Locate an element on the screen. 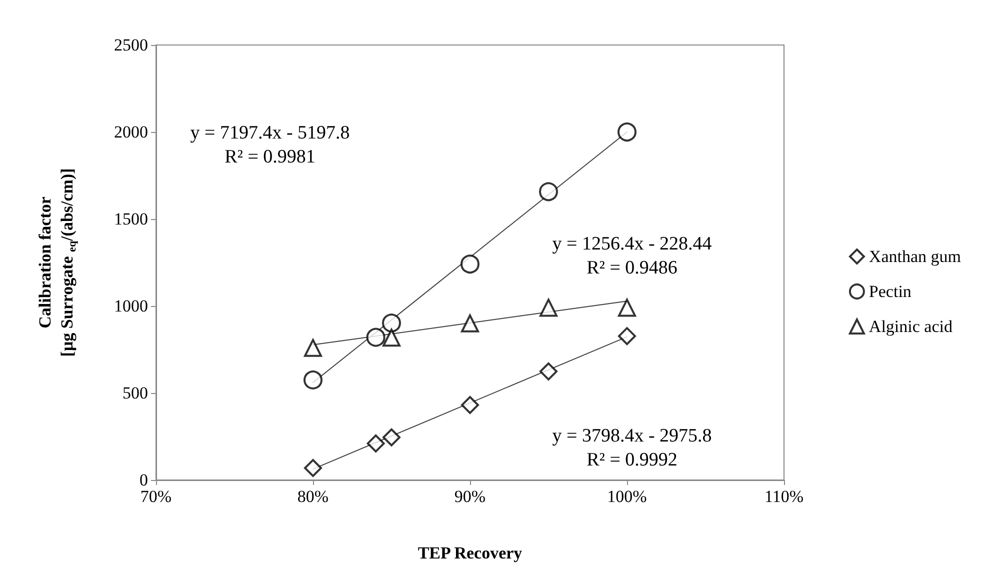 The width and height of the screenshot is (986, 583). annotation: y = 3798.4x - 2975.8 R² = 0.9992 is located at coordinates (632, 448).